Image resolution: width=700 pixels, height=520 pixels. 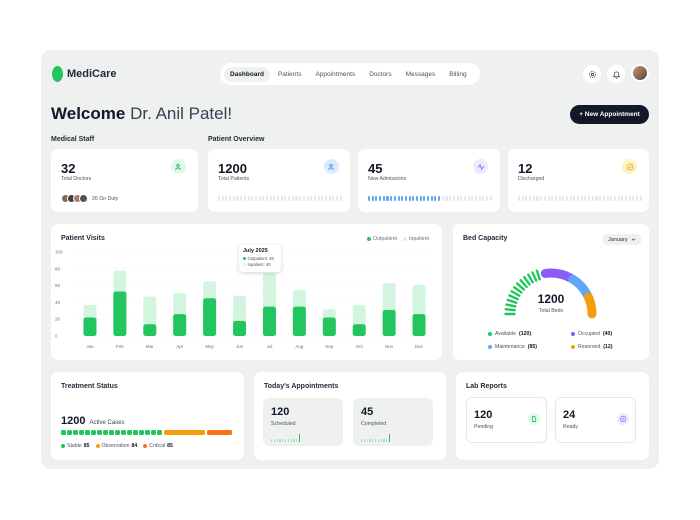 What do you see at coordinates (640, 73) in the screenshot?
I see `user-avatar` at bounding box center [640, 73].